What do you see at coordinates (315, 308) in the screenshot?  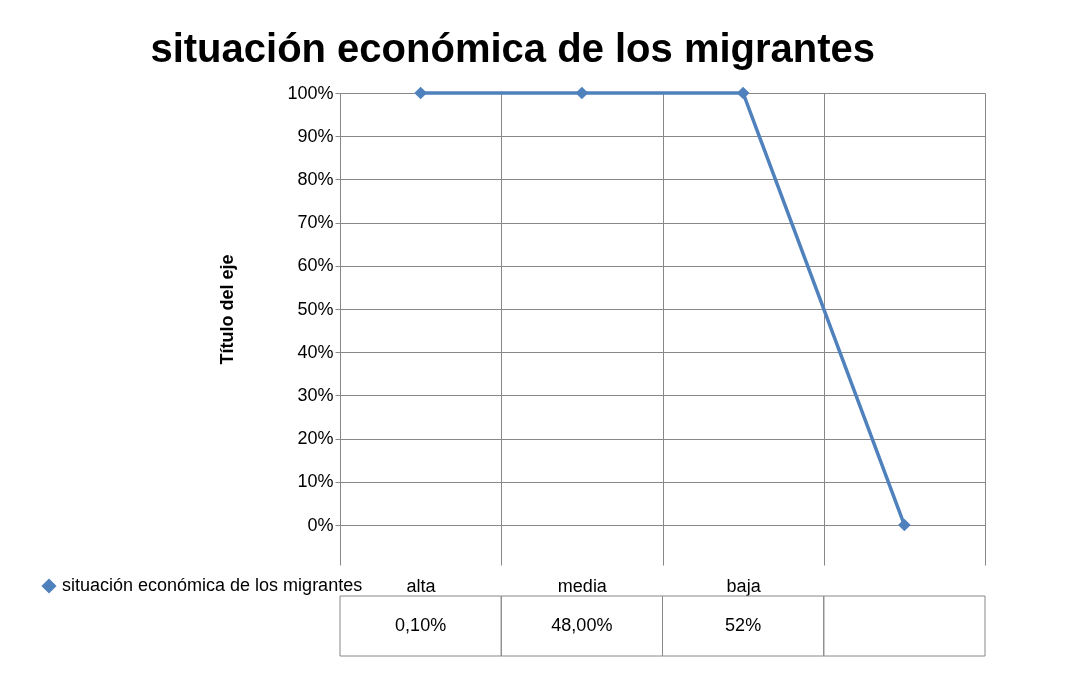 I see `y-tick-label: 50%` at bounding box center [315, 308].